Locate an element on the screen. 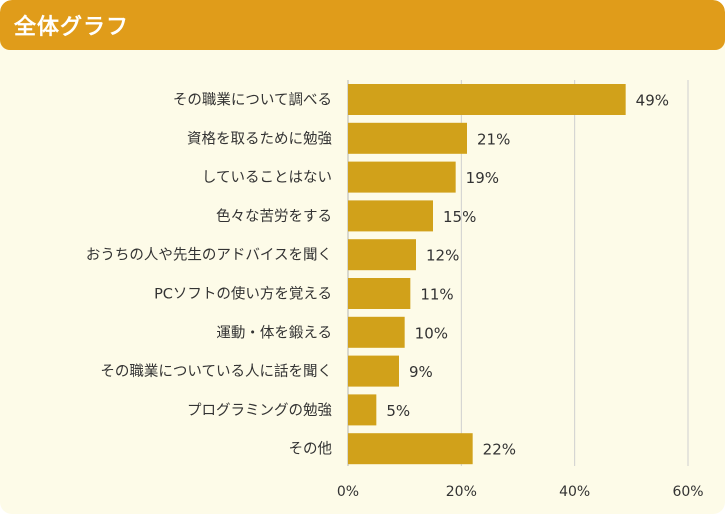  value-label: 22% is located at coordinates (499, 450).